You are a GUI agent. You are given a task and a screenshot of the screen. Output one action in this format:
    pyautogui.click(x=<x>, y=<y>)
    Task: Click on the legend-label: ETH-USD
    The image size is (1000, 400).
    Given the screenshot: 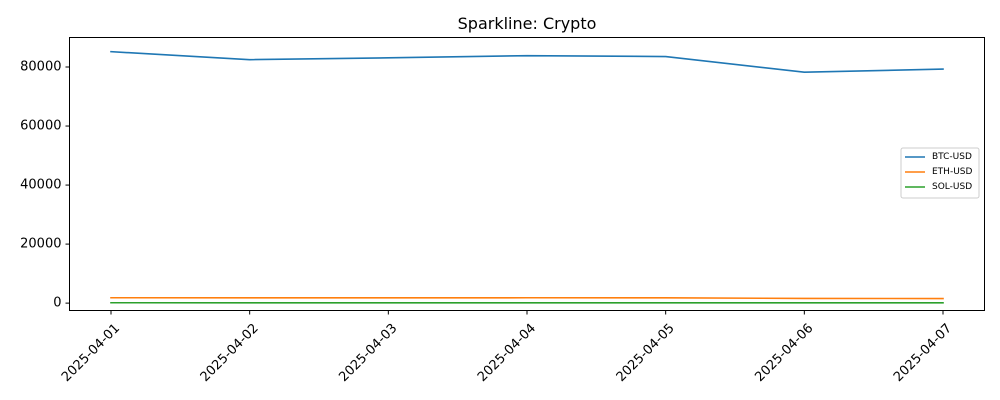 What is the action you would take?
    pyautogui.click(x=952, y=172)
    